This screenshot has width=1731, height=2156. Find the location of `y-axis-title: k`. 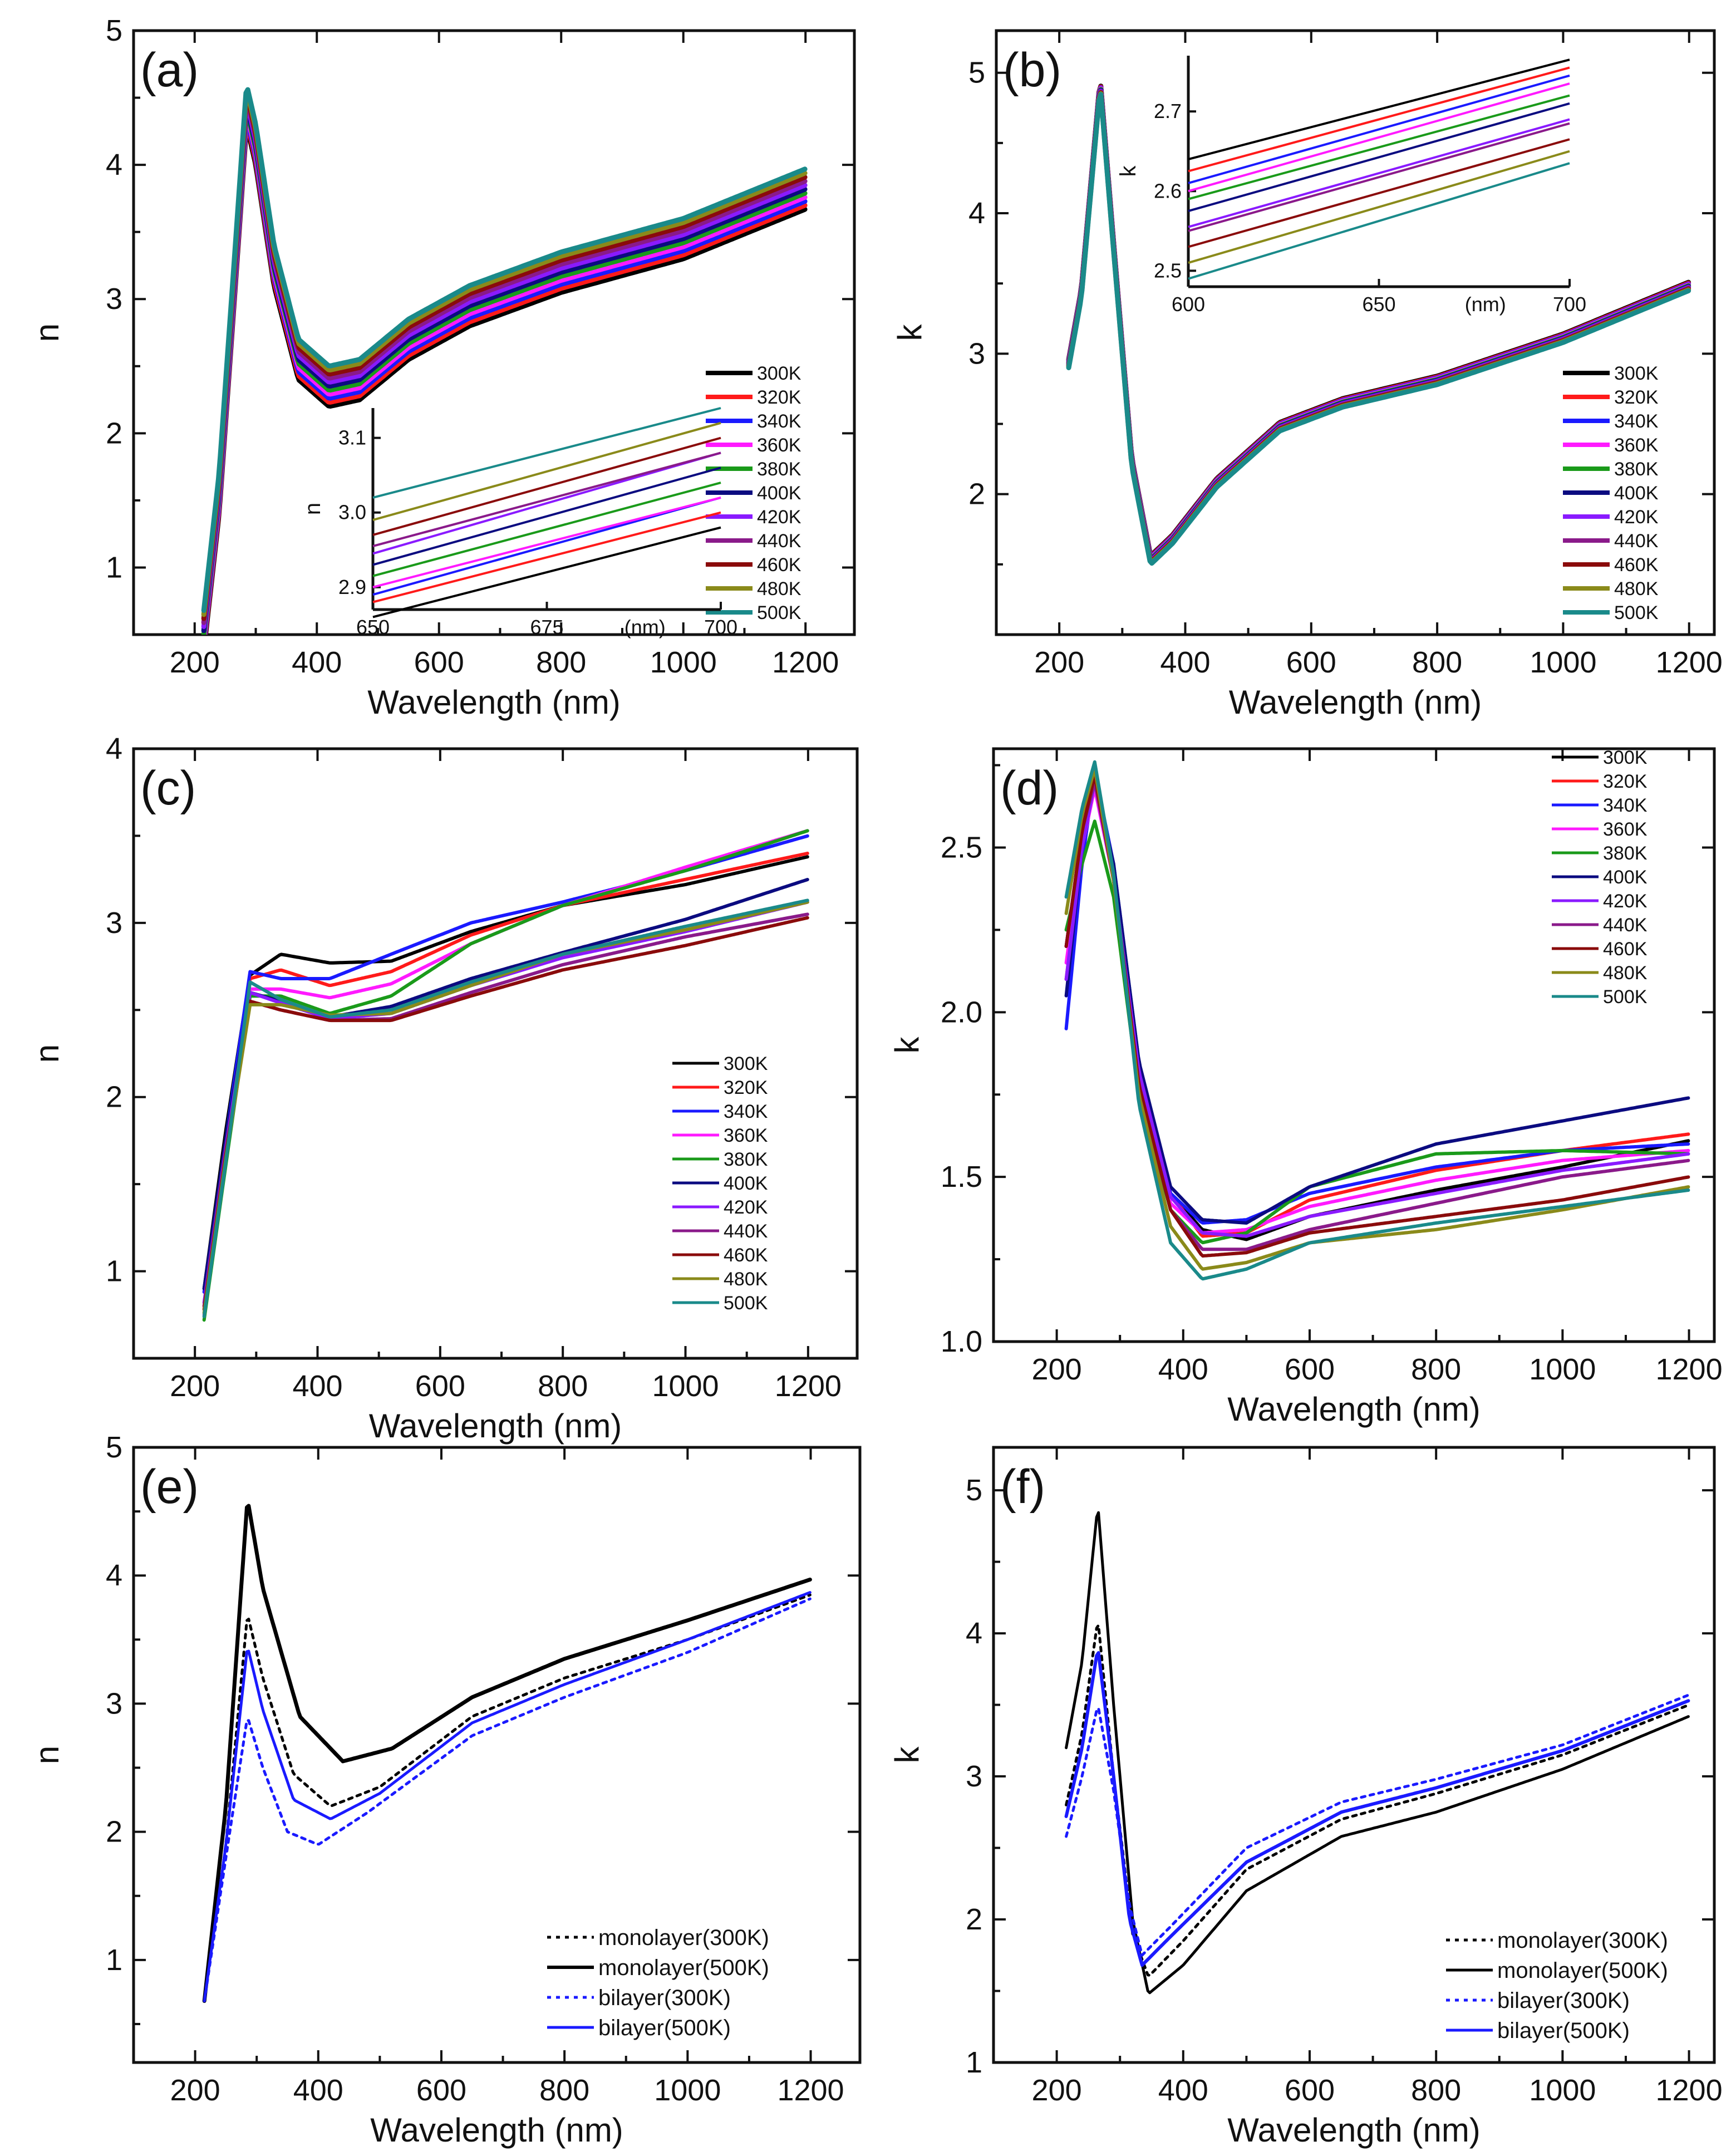

y-axis-title: k is located at coordinates (907, 1045).